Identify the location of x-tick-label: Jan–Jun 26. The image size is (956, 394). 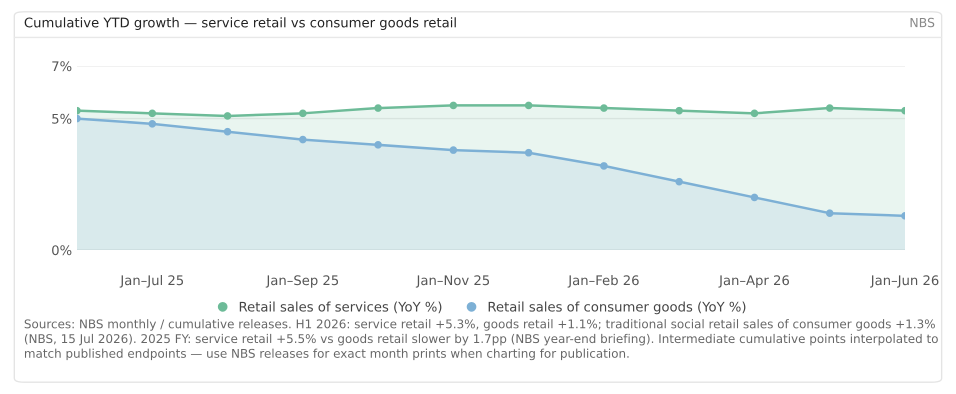
(904, 281).